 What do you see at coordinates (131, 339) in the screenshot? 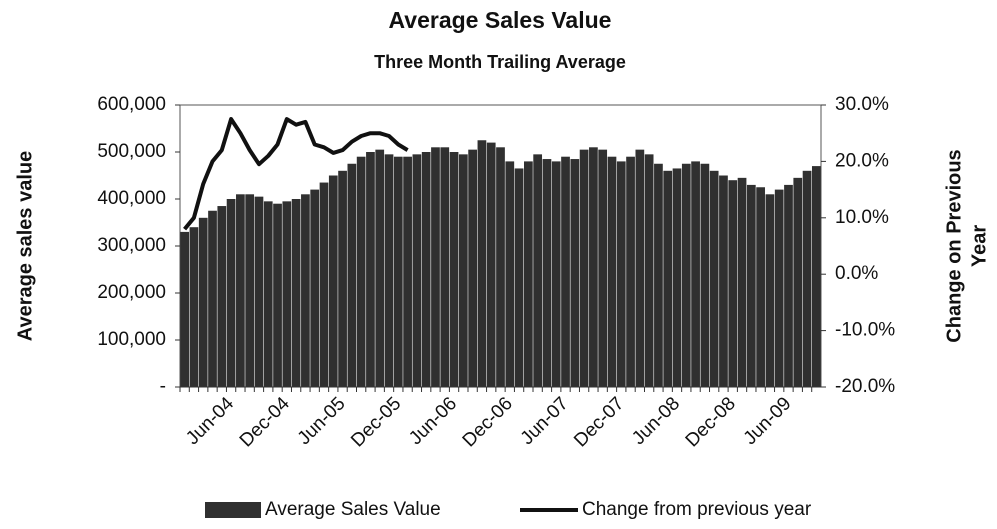
I see `y-tick-label: 100,000` at bounding box center [131, 339].